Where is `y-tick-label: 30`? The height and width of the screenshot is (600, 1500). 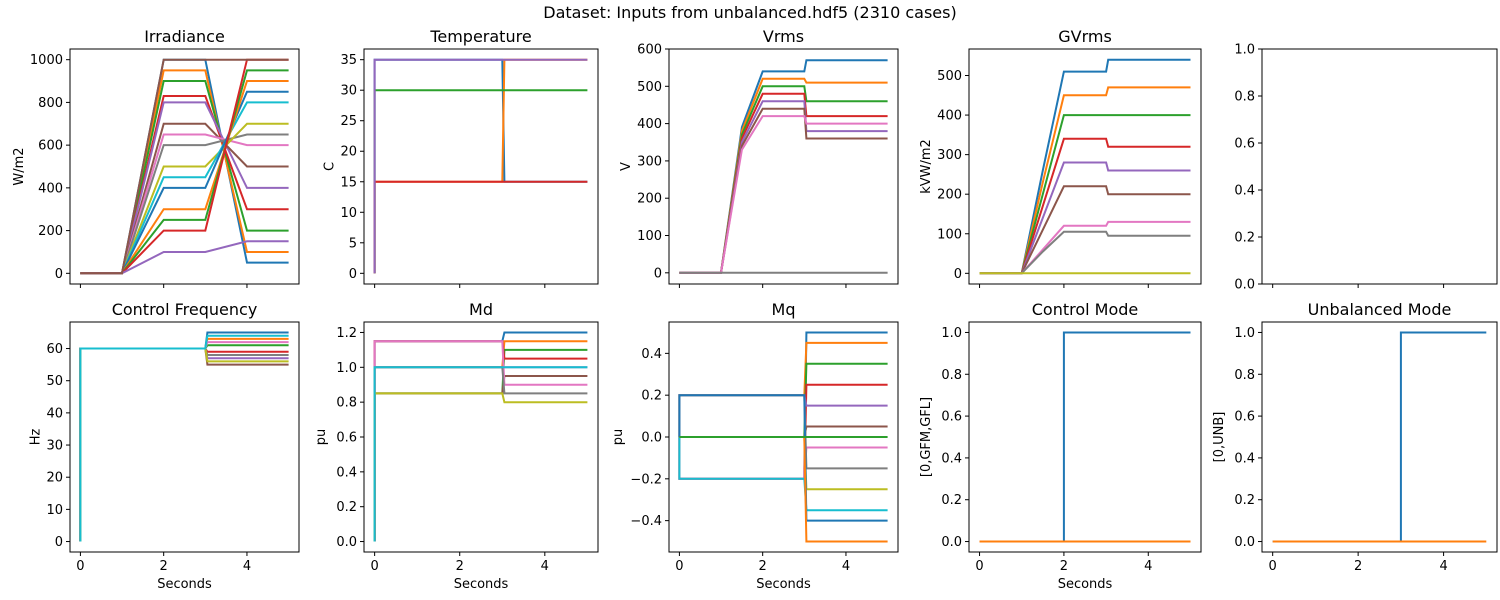
y-tick-label: 30 is located at coordinates (348, 91).